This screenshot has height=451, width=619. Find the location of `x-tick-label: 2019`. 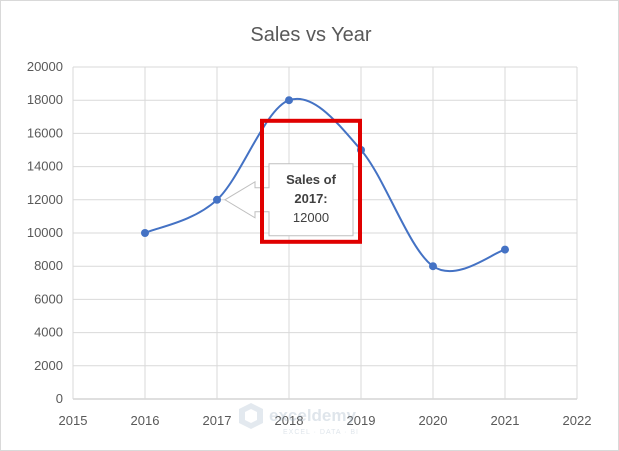

x-tick-label: 2019 is located at coordinates (361, 420).